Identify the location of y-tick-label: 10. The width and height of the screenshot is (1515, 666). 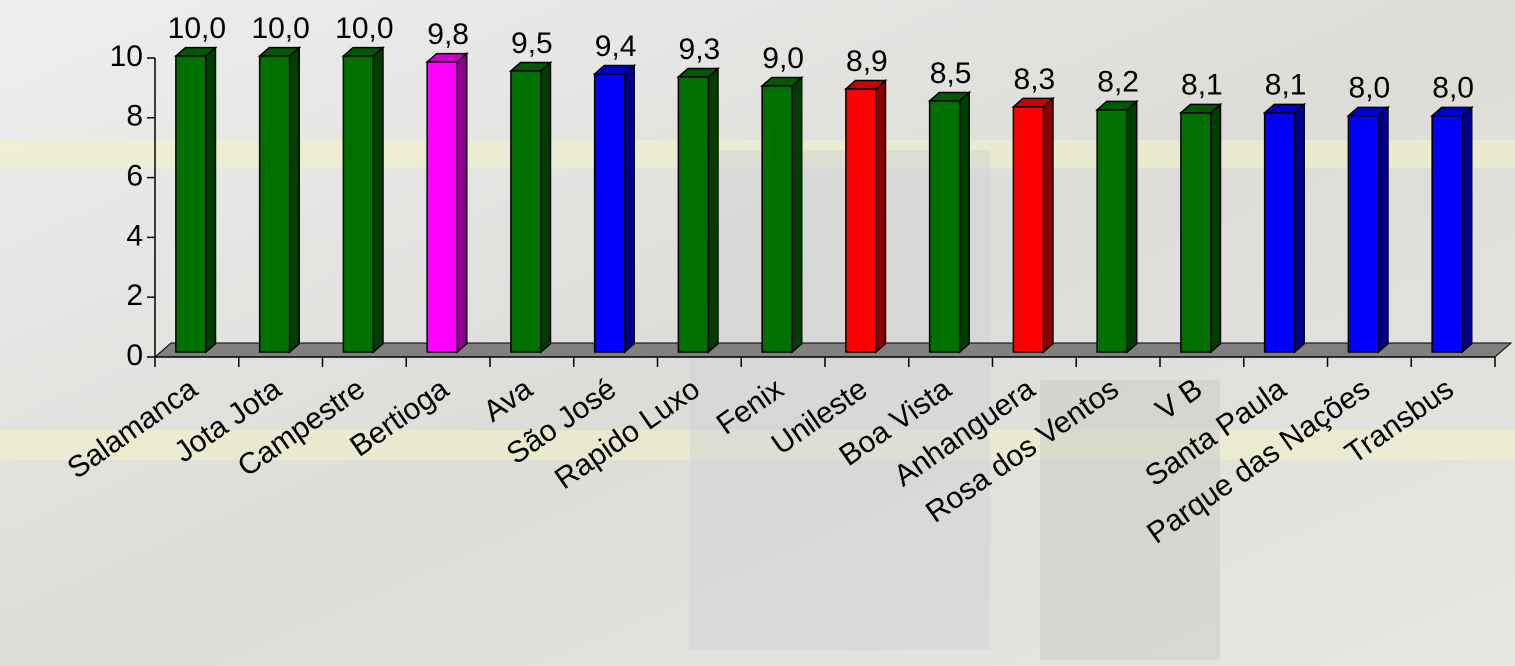
(126, 56).